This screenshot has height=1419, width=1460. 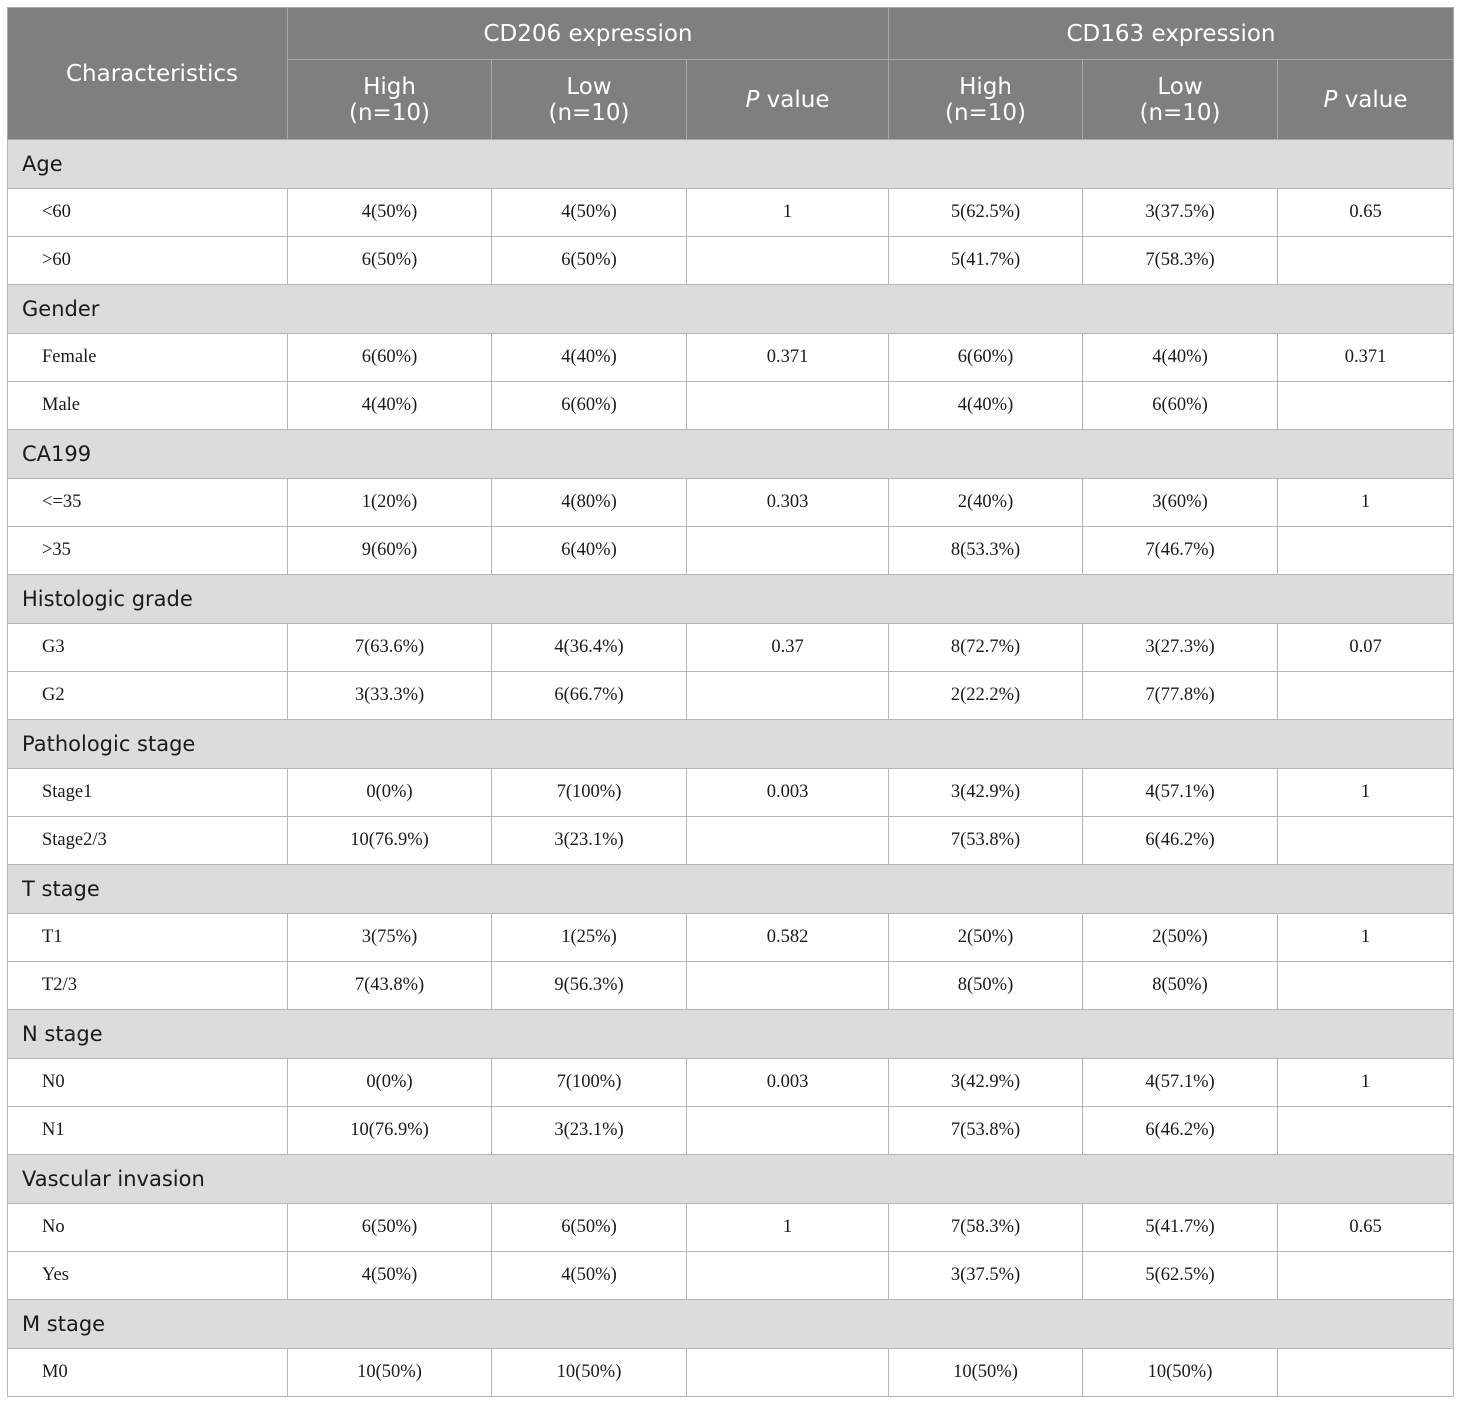 I want to click on cd163-high-cell: 8(50%), so click(x=985, y=985).